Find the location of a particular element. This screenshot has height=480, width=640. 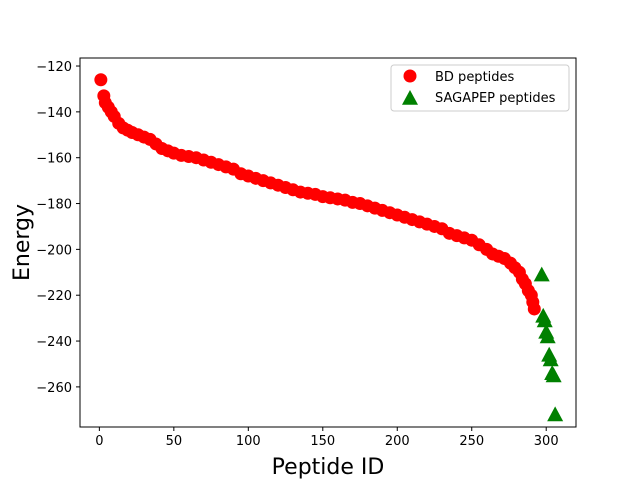

y-tick-label: −180 is located at coordinates (54, 205).